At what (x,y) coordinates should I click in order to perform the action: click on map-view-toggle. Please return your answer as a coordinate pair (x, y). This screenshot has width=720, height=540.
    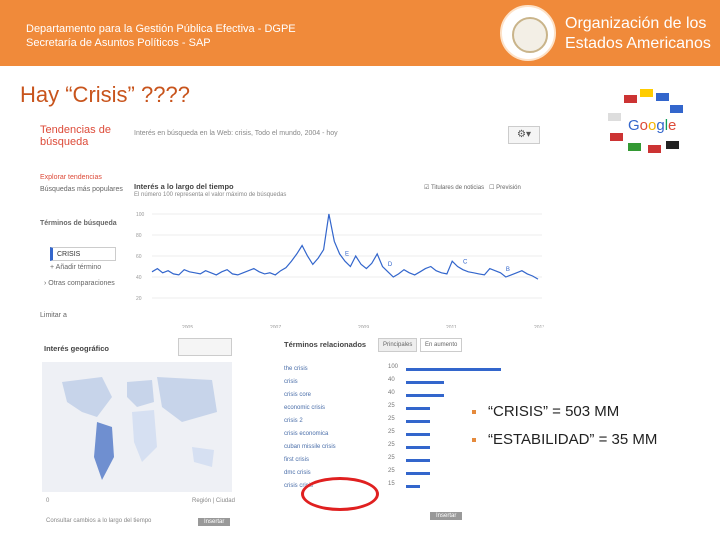
    Looking at the image, I should click on (205, 347).